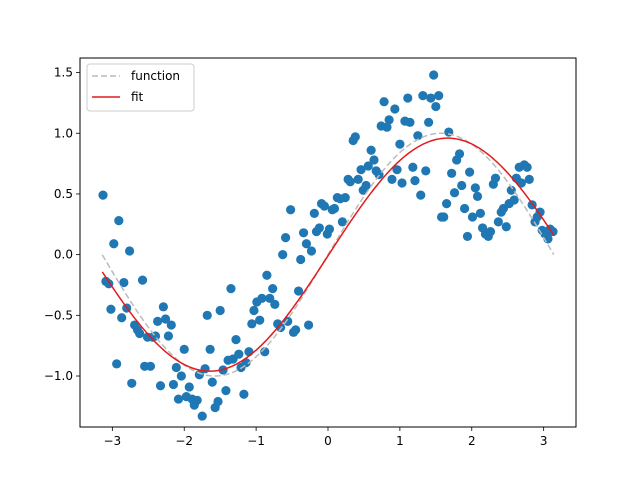  Describe the element at coordinates (63, 194) in the screenshot. I see `y-tick-label: 0.5` at that location.